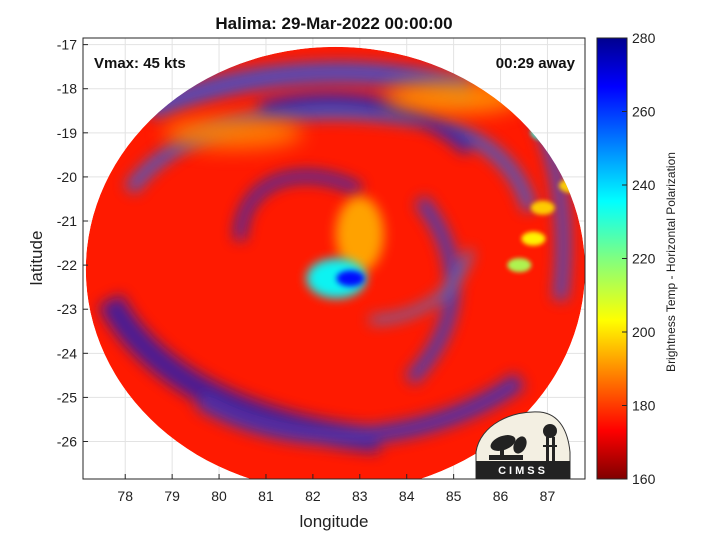  Describe the element at coordinates (67, 309) in the screenshot. I see `y-tick-label: -23` at that location.